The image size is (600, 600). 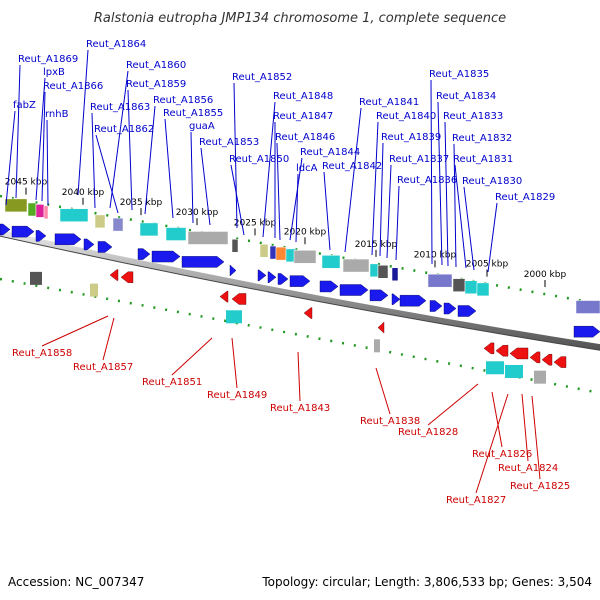 I want to click on forward-gene-label: Reut_A1846, so click(x=305, y=137).